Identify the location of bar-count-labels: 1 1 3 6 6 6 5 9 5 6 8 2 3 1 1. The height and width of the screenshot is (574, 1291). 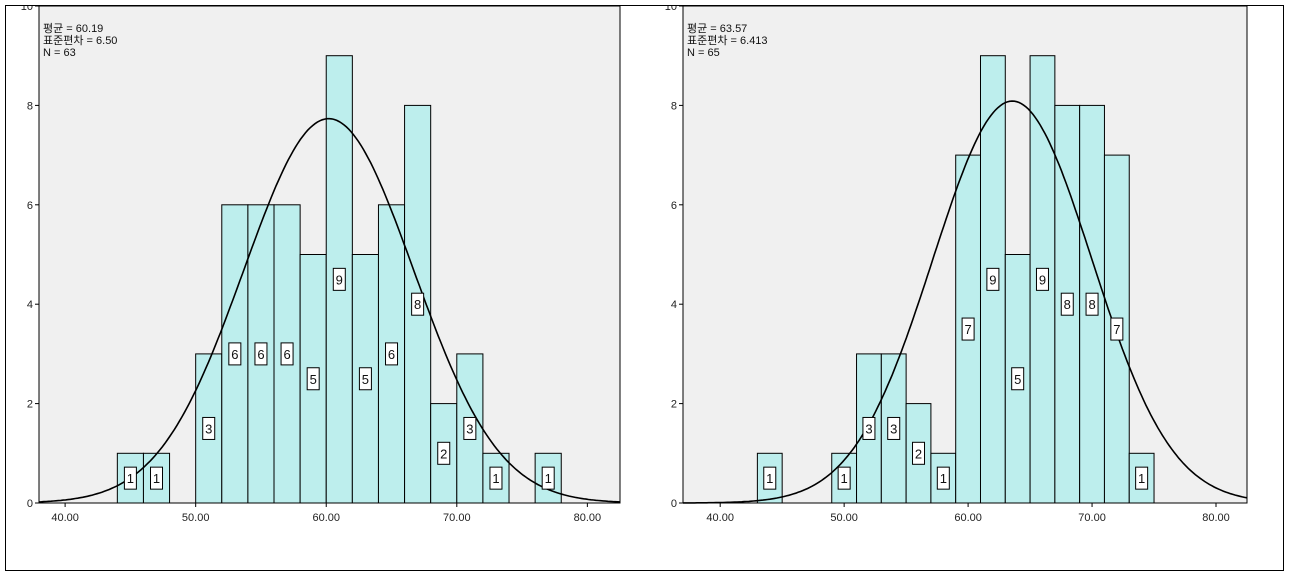
(339, 378).